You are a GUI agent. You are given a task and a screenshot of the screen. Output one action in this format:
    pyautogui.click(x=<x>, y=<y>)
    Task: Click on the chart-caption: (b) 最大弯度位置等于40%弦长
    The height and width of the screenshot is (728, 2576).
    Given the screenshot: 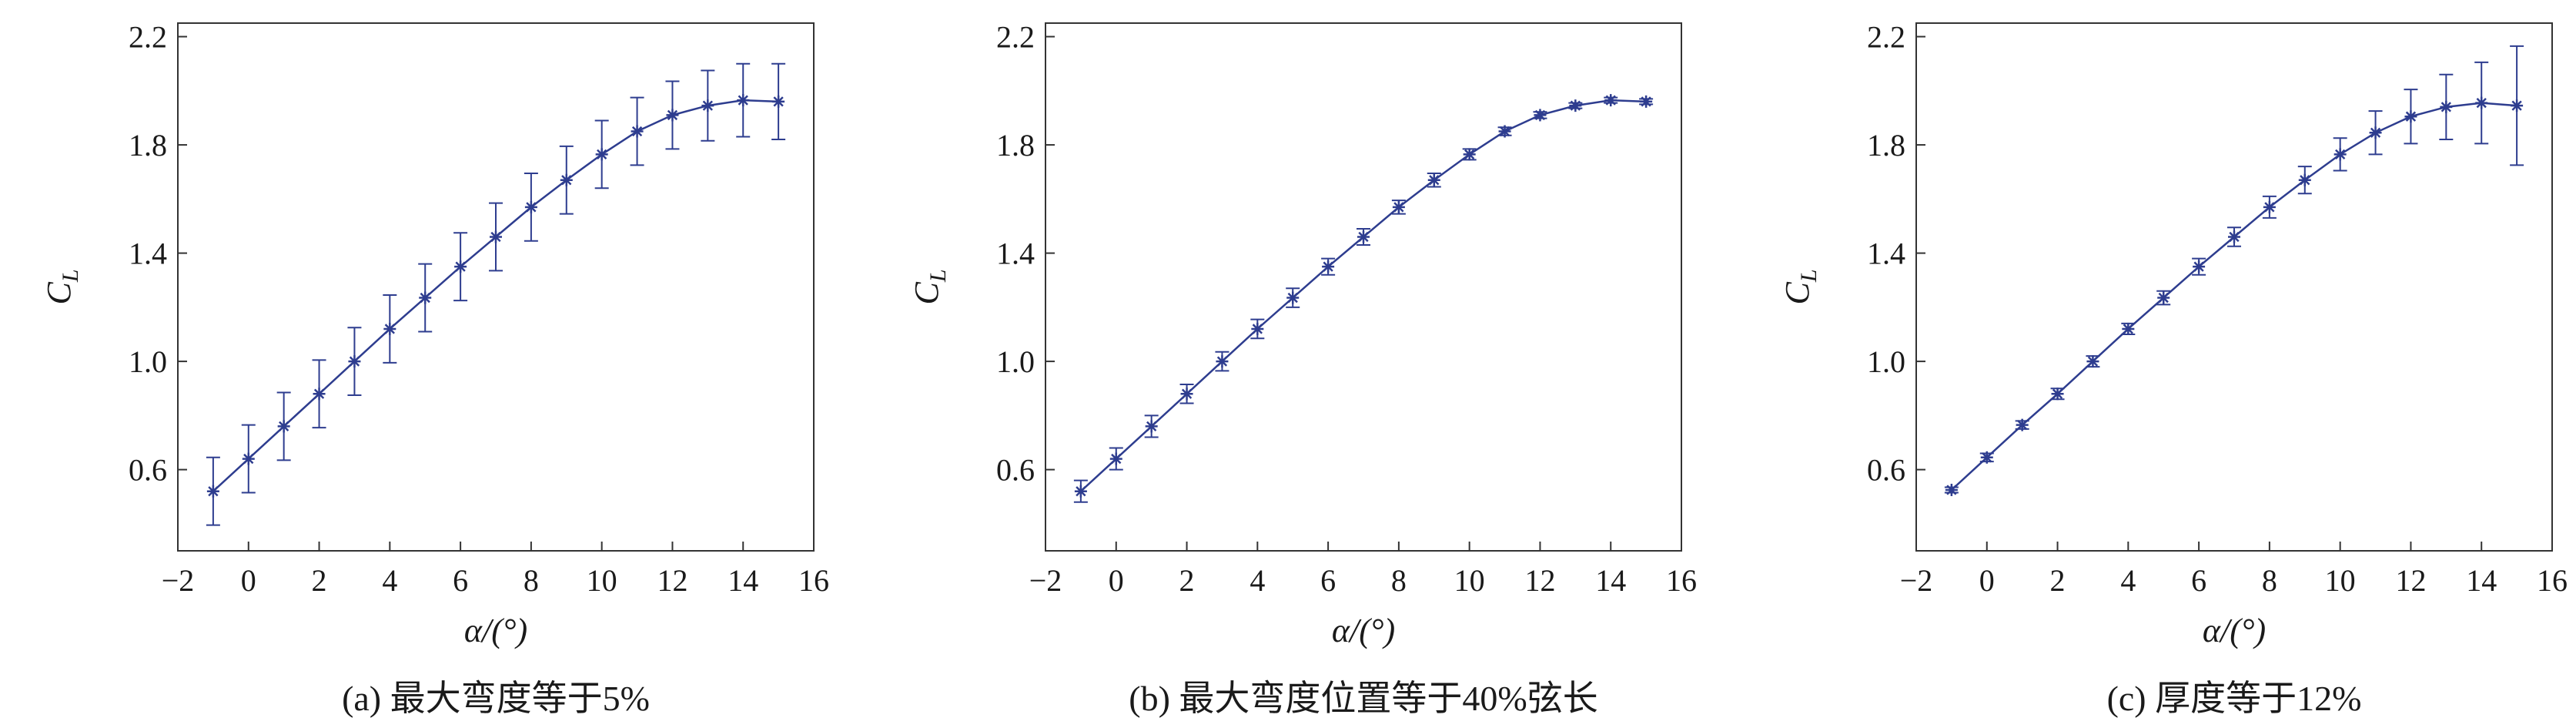 What is the action you would take?
    pyautogui.click(x=1363, y=698)
    